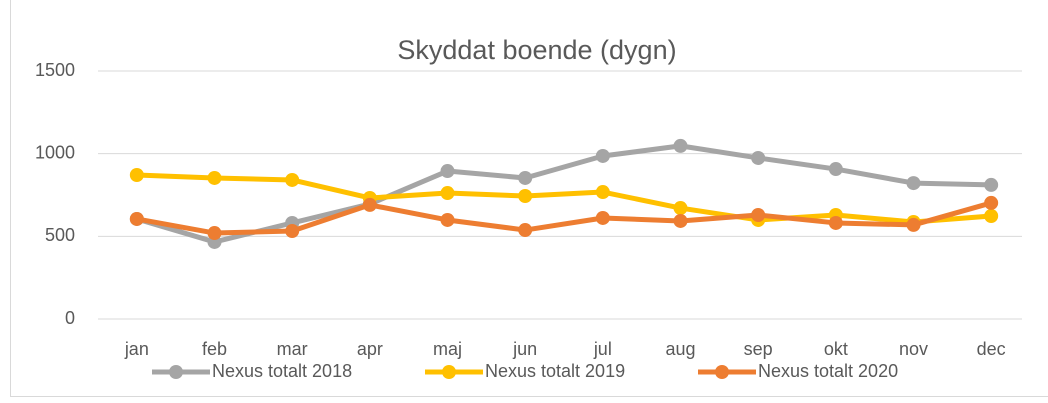 This screenshot has height=403, width=1048. What do you see at coordinates (524, 349) in the screenshot?
I see `x-tick-label: jun` at bounding box center [524, 349].